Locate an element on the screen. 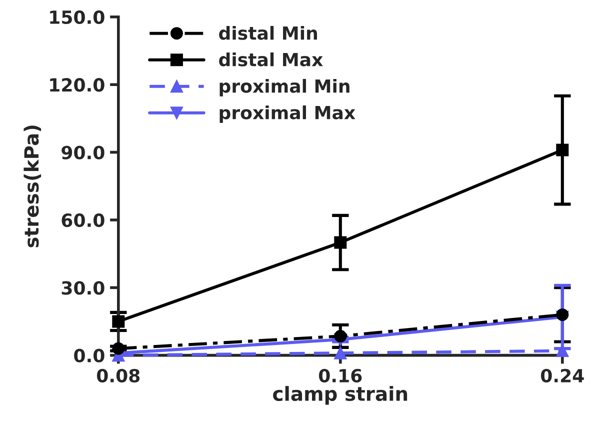 The image size is (592, 423). y-tick-label: 30.0 is located at coordinates (83, 288).